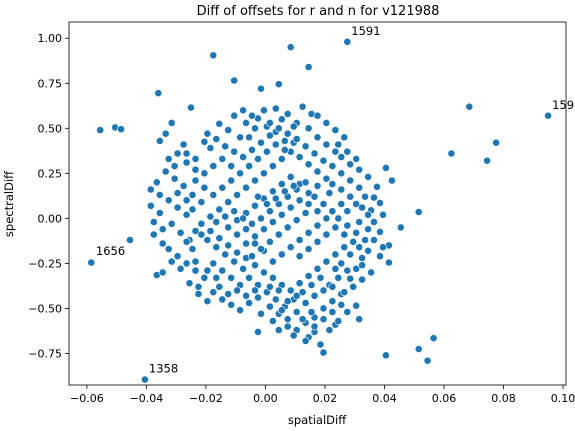 The width and height of the screenshot is (575, 431). What do you see at coordinates (384, 398) in the screenshot?
I see `x-tick-label: 0.04` at bounding box center [384, 398].